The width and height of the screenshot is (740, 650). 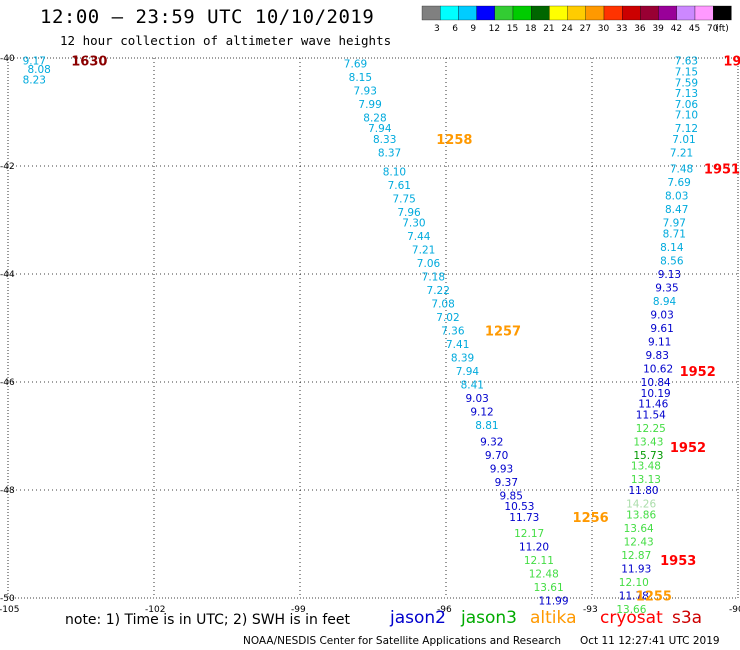 I want to click on wave-height-label: 8.15, so click(x=360, y=78).